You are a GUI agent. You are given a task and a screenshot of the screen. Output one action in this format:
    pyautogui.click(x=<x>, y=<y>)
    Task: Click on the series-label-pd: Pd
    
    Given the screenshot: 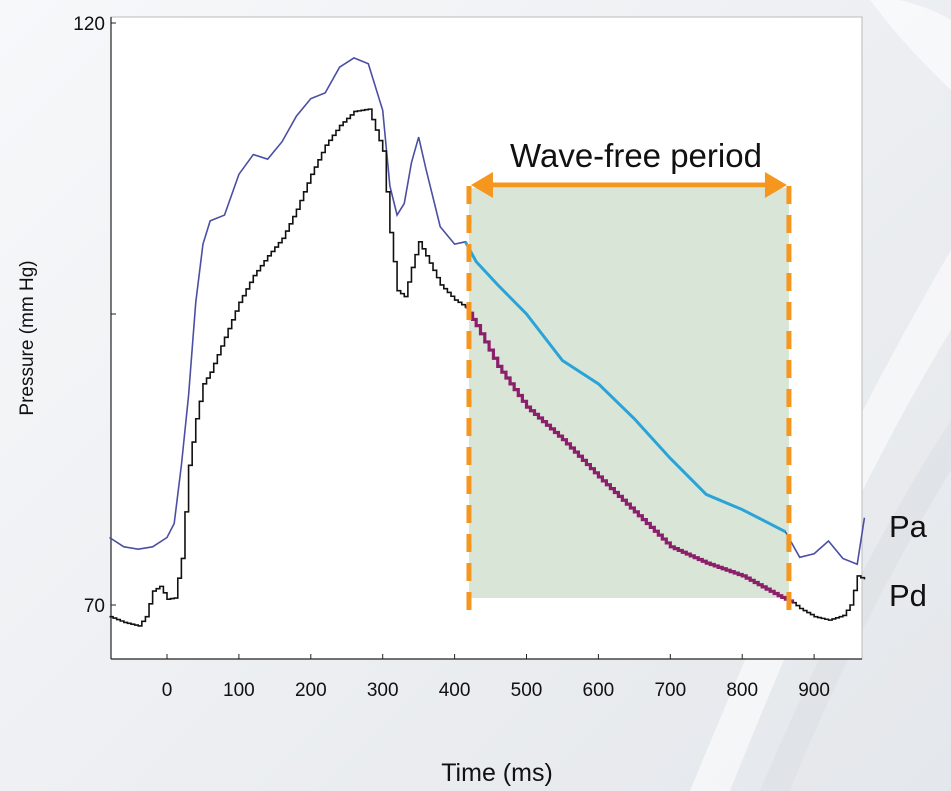 What is the action you would take?
    pyautogui.click(x=908, y=595)
    